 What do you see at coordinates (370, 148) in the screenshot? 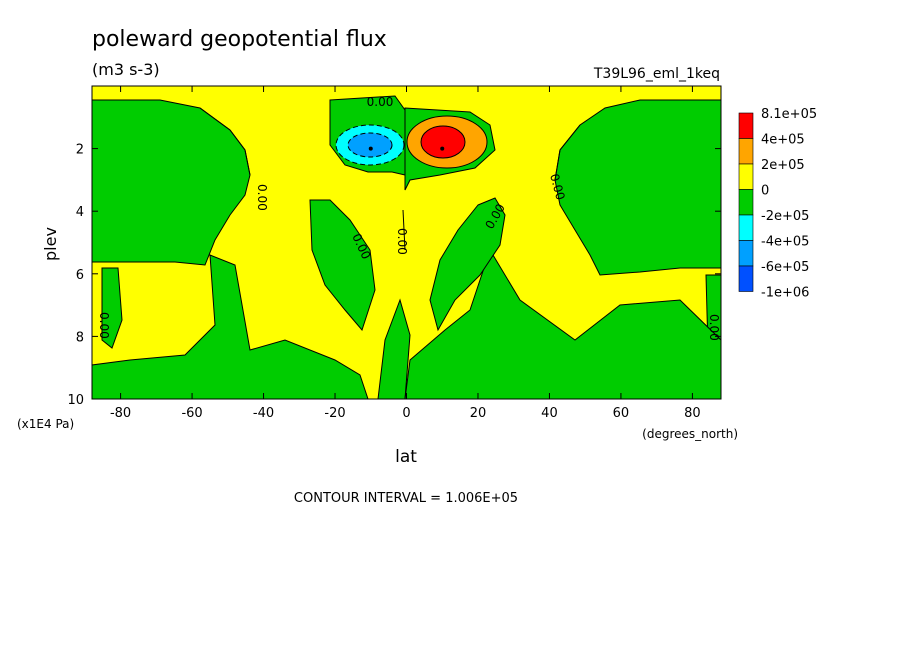
I see `extremum-negative-max` at bounding box center [370, 148].